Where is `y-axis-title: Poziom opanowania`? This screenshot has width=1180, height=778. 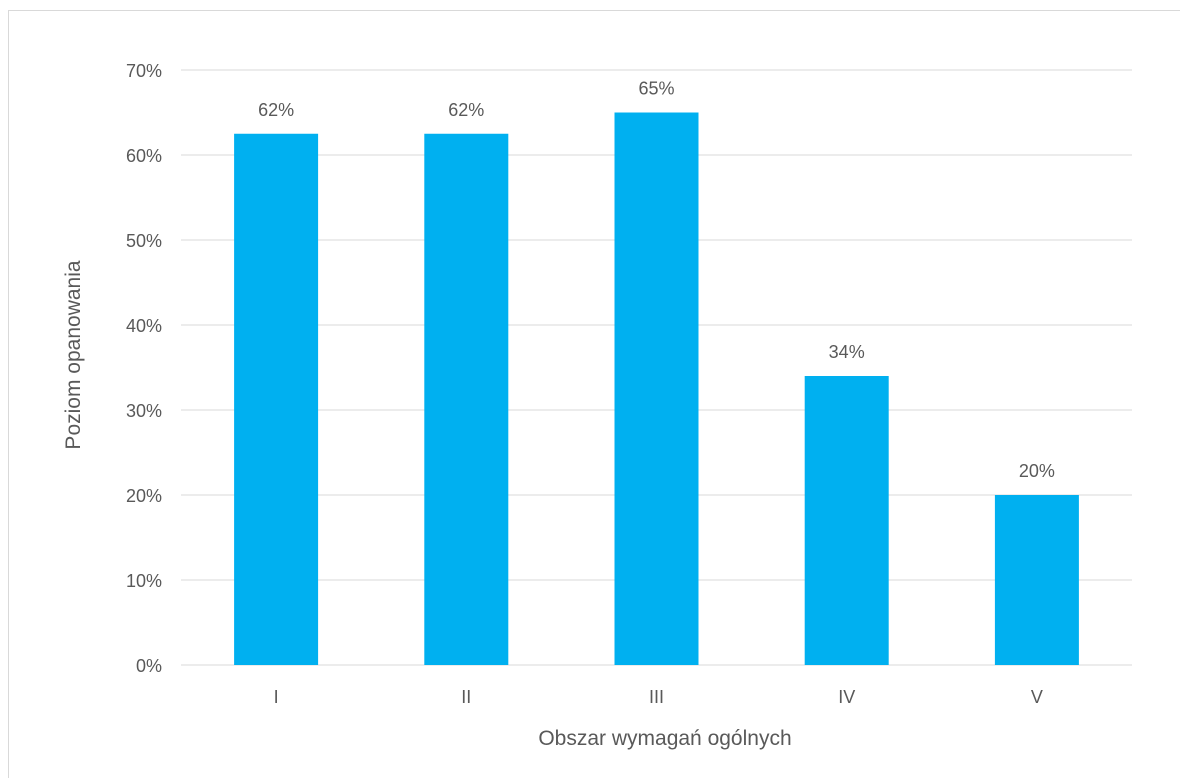
y-axis-title: Poziom opanowania is located at coordinates (73, 354).